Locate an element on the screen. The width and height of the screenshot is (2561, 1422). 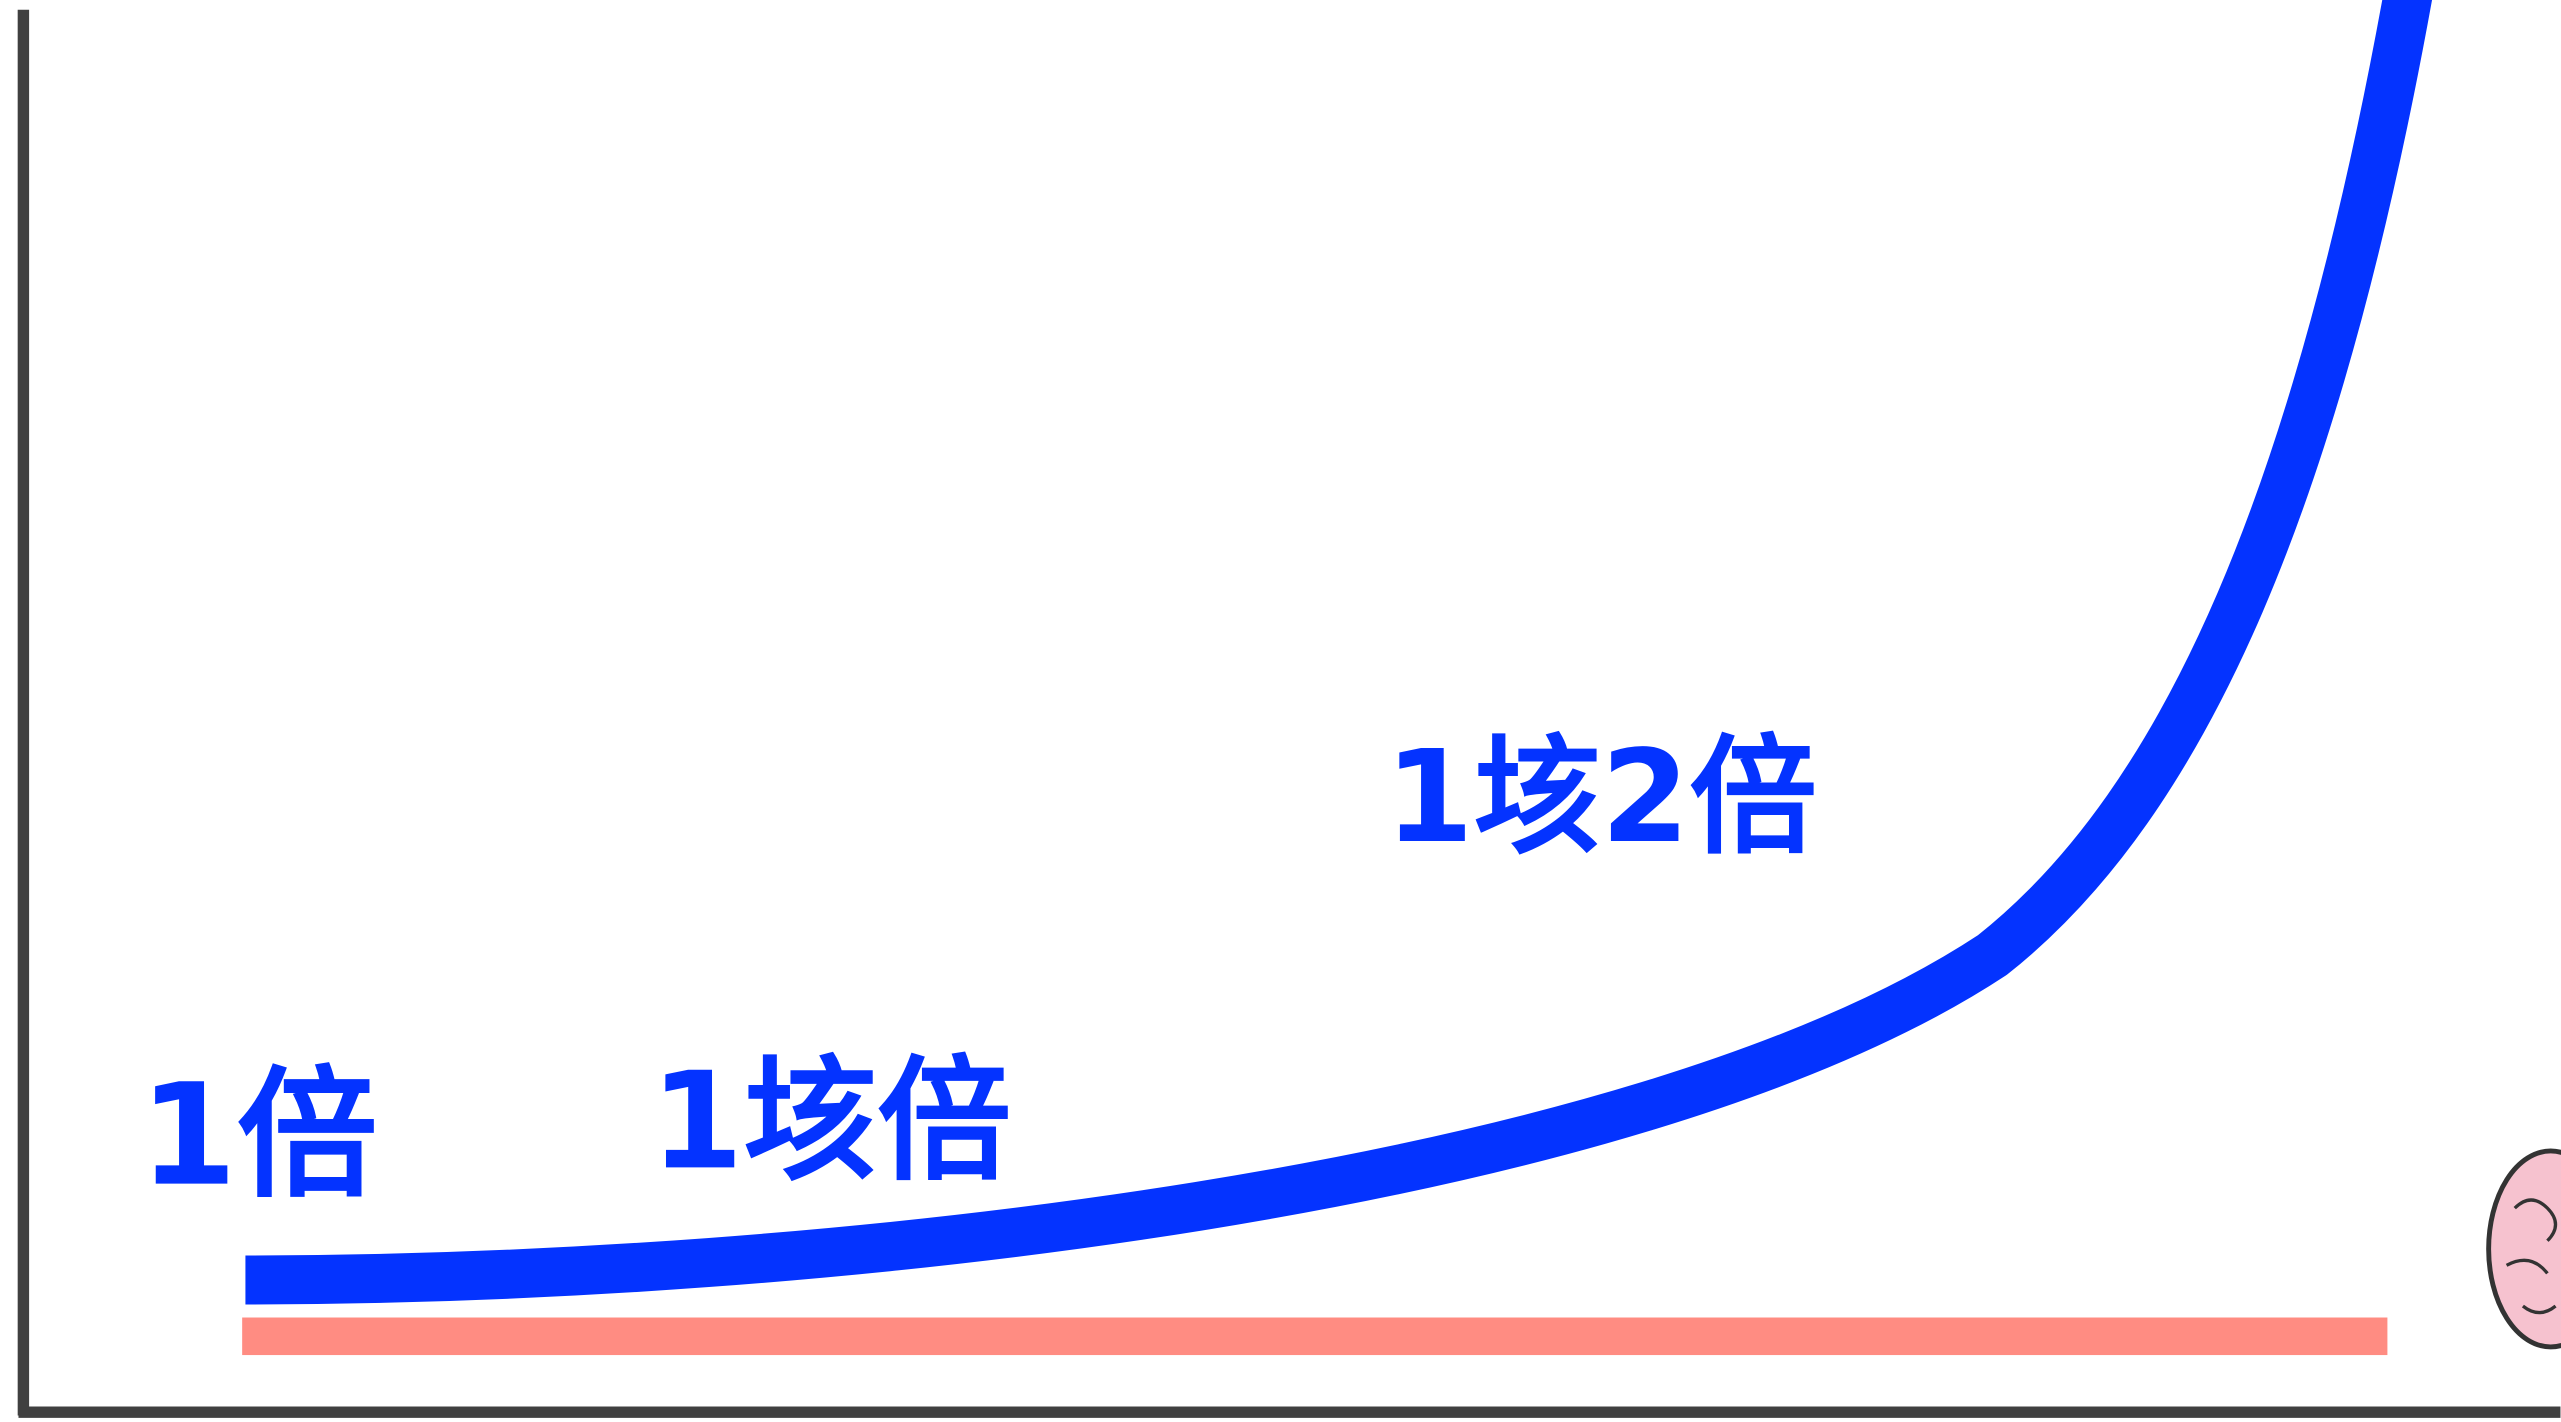
label: 1倍 is located at coordinates (258, 1136).